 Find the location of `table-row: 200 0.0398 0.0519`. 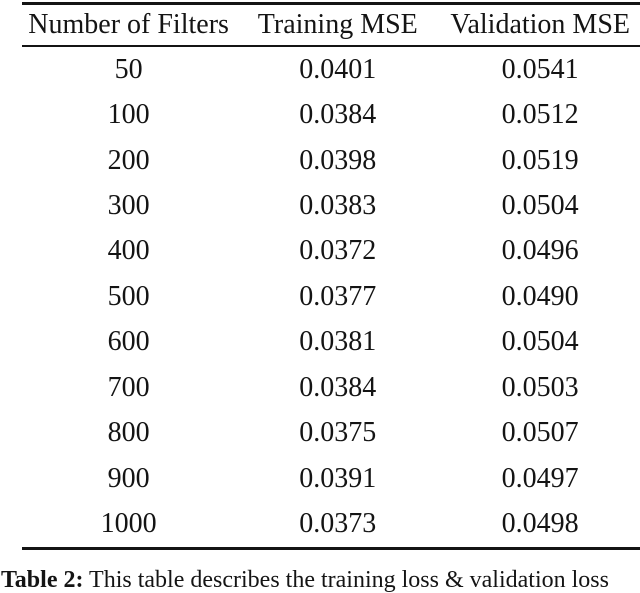

table-row: 200 0.0398 0.0519 is located at coordinates (331, 160).